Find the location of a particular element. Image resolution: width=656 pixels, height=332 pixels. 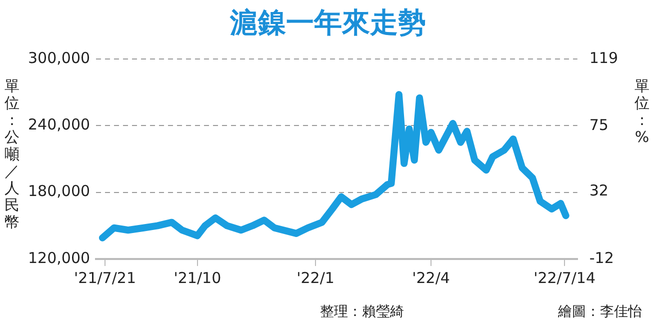

x-tick-label: '22/4 is located at coordinates (431, 277).